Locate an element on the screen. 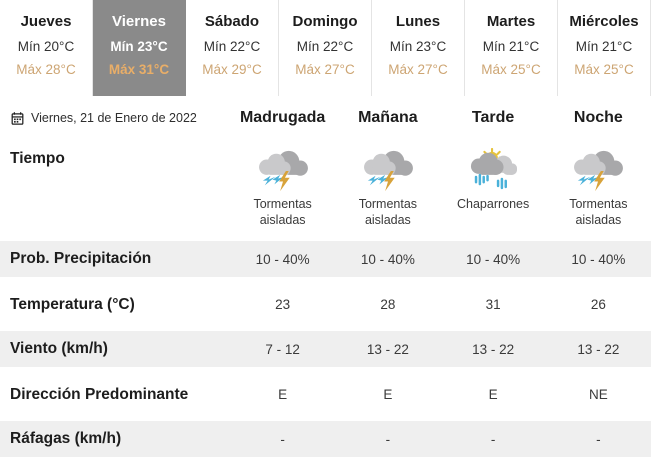  part-of-day-header: Mañana is located at coordinates (388, 117).